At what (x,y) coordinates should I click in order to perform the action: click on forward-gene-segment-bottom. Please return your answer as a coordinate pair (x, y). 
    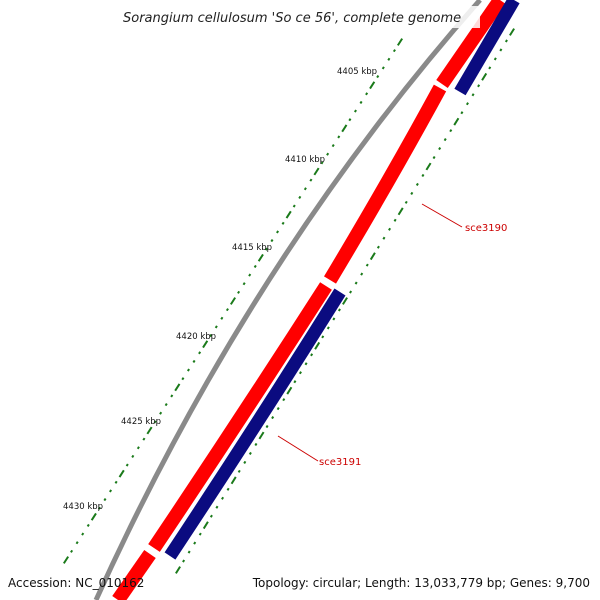
    Looking at the image, I should click on (134, 575).